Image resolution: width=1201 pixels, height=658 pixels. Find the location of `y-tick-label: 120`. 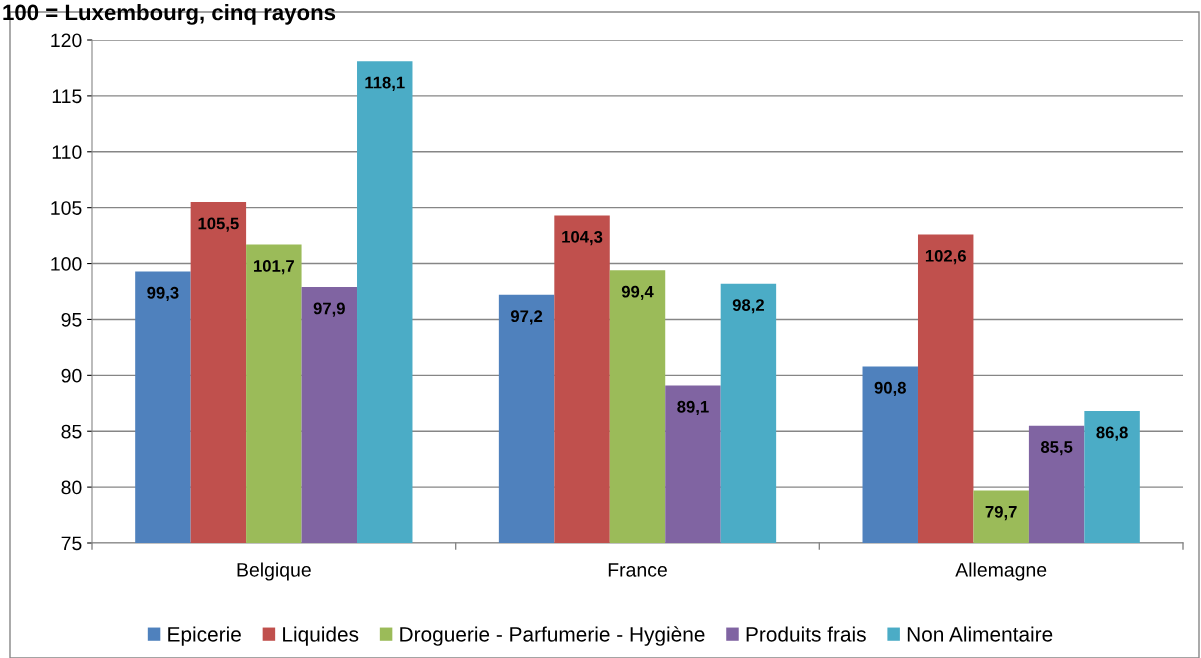

y-tick-label: 120 is located at coordinates (66, 40).